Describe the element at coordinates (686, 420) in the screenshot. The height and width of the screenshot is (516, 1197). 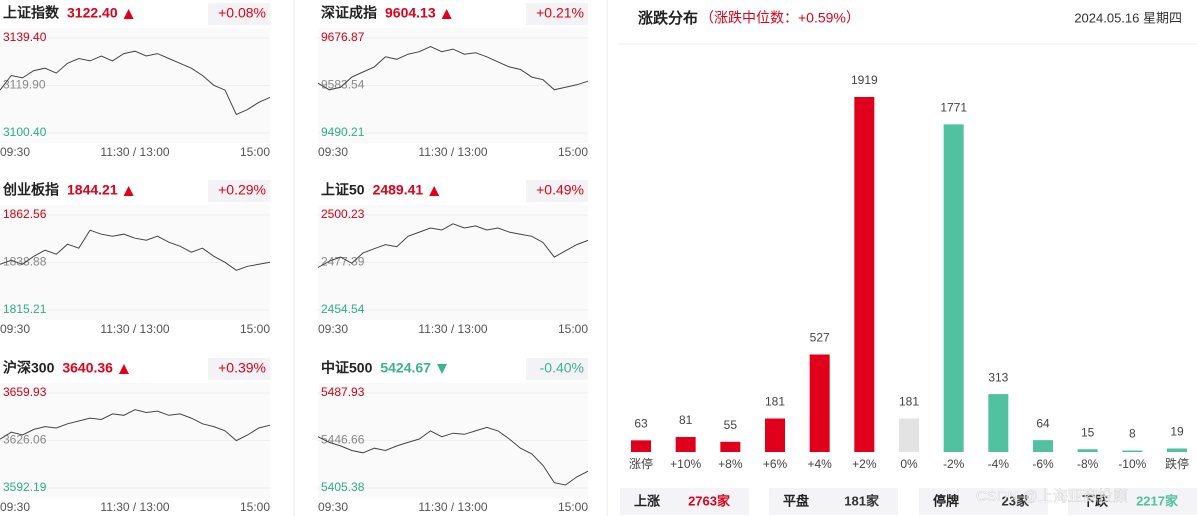
I see `bar-value-label: 81` at that location.